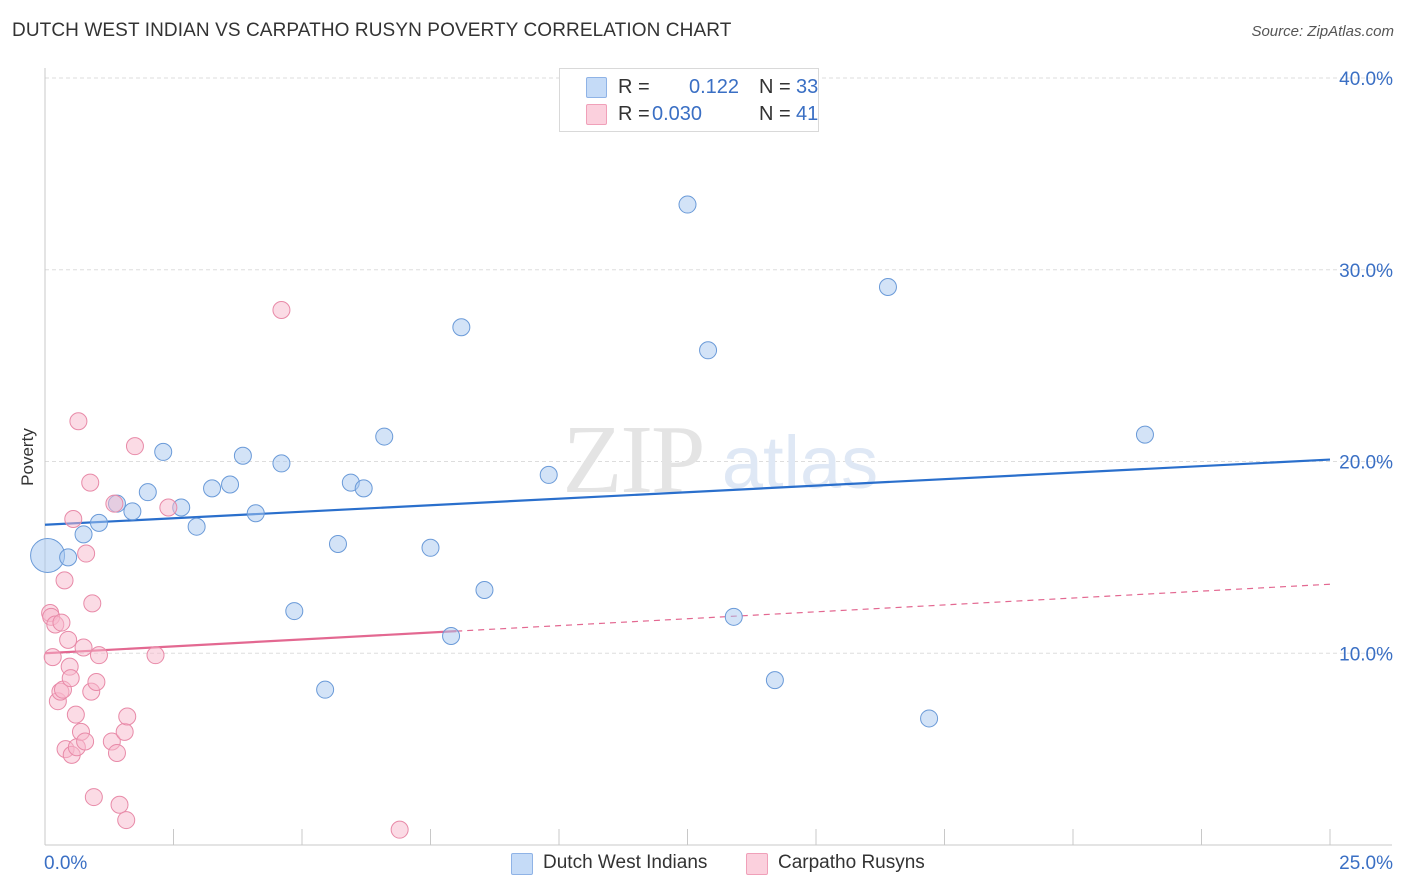 This screenshot has width=1406, height=892. Describe the element at coordinates (1366, 79) in the screenshot. I see `y-tick-label: 40.0%` at that location.